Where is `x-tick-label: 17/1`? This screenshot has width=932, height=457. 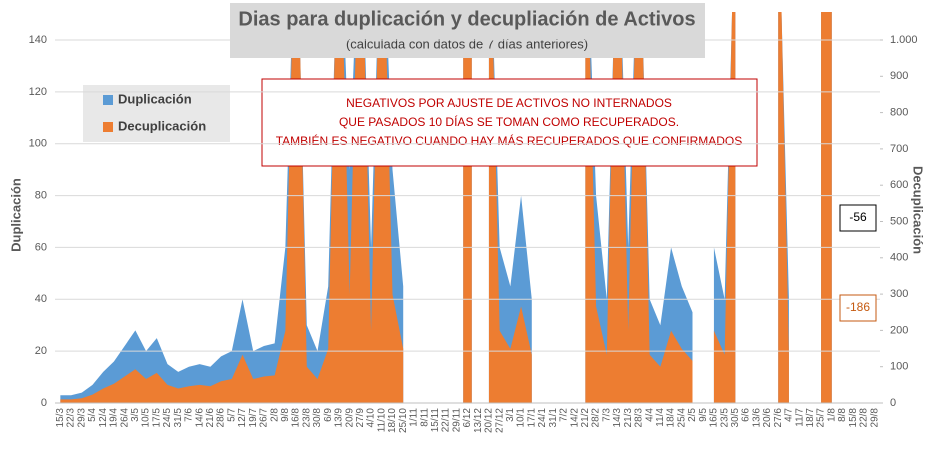 x-tick-label: 17/1 is located at coordinates (531, 418).